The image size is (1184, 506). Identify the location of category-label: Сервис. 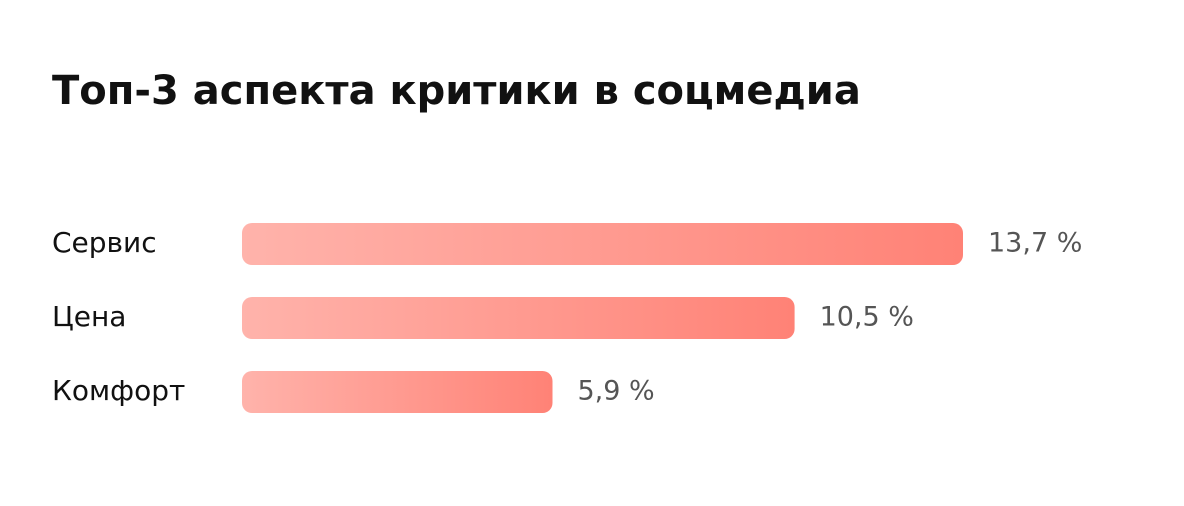
(104, 242).